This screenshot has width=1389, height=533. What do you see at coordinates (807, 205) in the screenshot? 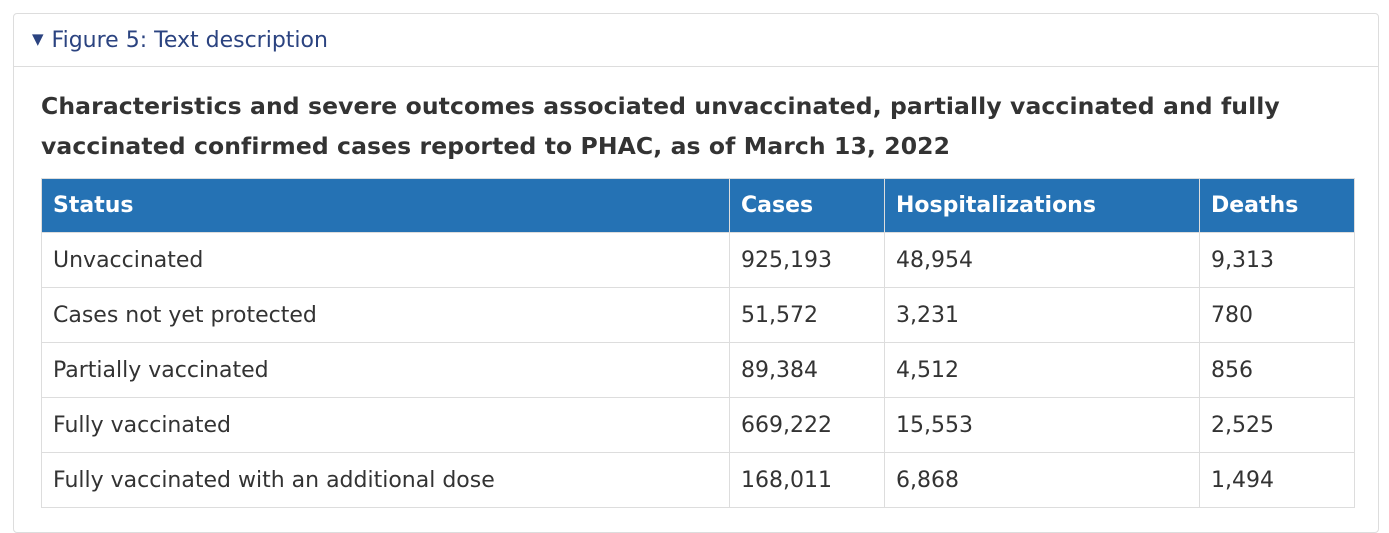
I see `column-header-cases: Cases` at bounding box center [807, 205].